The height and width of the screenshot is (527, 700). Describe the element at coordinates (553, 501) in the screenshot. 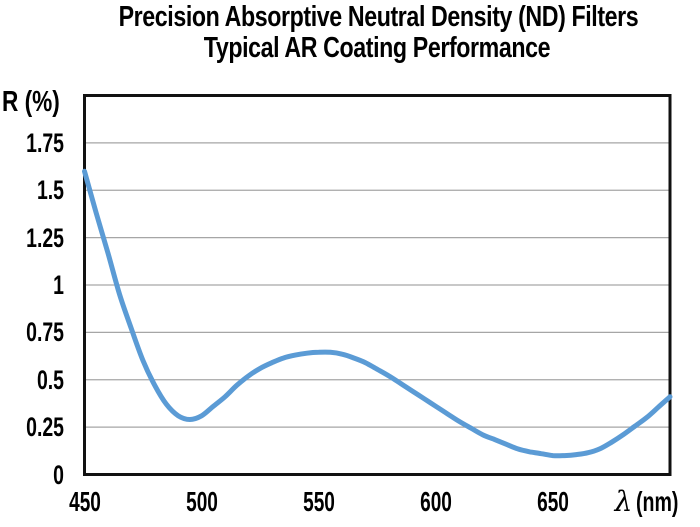

I see `x-tick-label-650: 650` at that location.